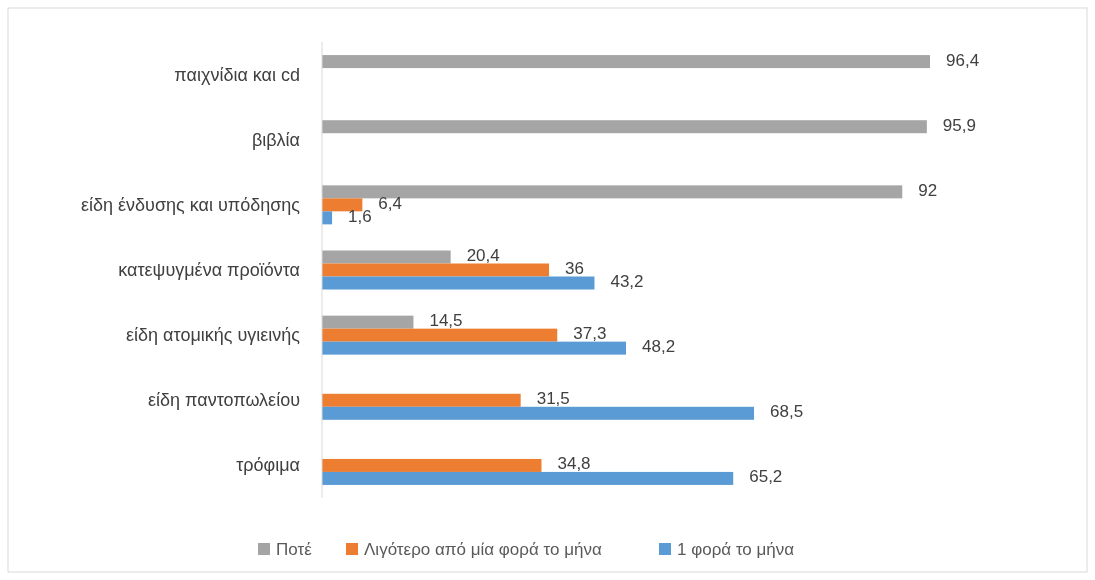 The width and height of the screenshot is (1095, 580). I want to click on data-label: 31,5, so click(553, 399).